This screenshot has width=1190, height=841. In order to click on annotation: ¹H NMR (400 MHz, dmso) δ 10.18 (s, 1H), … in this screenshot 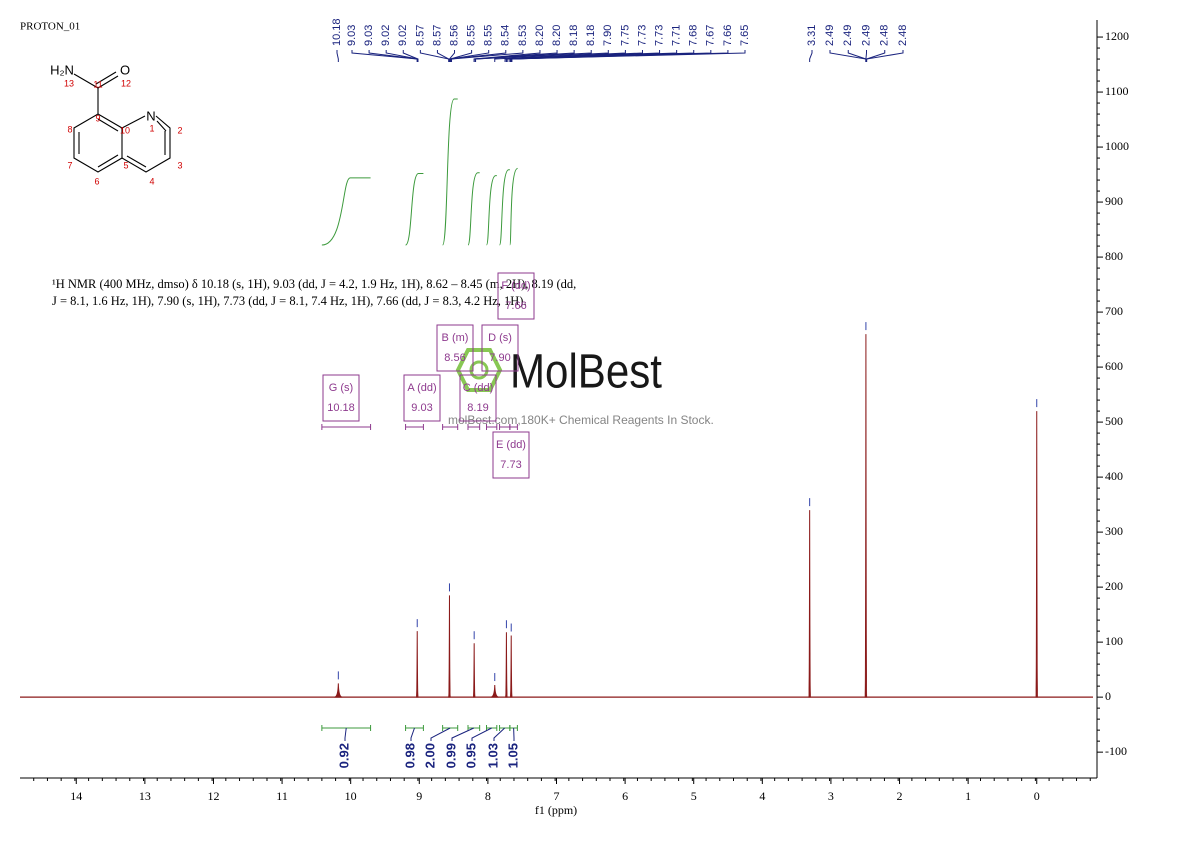, I will do `click(314, 284)`.